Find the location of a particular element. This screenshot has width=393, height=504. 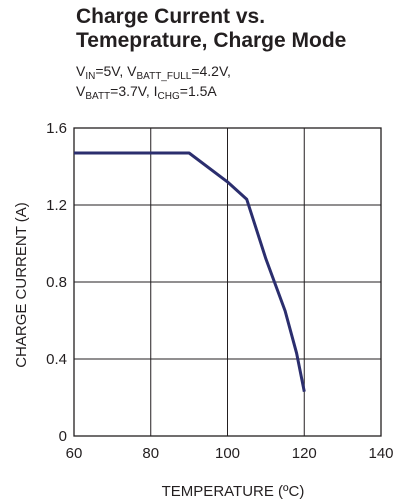

y-tick-label: 0 is located at coordinates (63, 436).